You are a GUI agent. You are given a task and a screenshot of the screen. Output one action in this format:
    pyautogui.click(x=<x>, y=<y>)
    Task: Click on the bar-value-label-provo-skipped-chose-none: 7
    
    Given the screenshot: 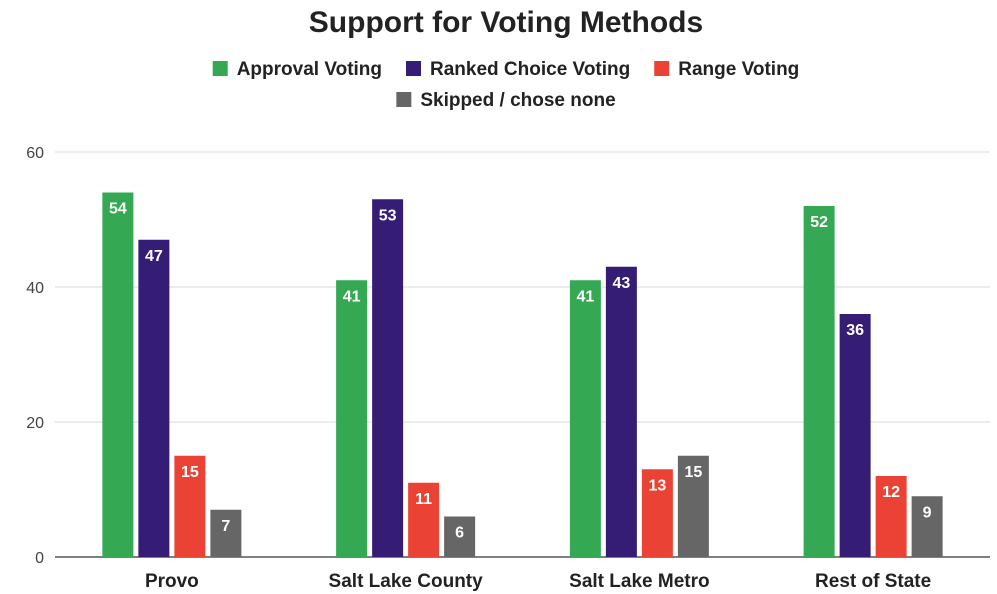 What is the action you would take?
    pyautogui.click(x=225, y=526)
    